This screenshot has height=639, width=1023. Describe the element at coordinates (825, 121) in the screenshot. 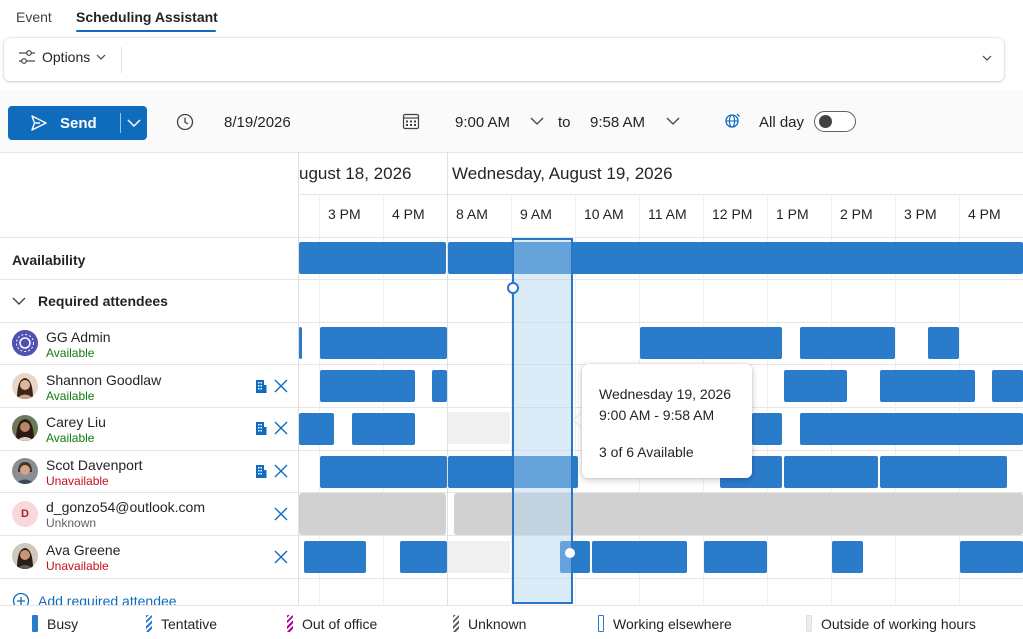

I see `toggle-knob` at that location.